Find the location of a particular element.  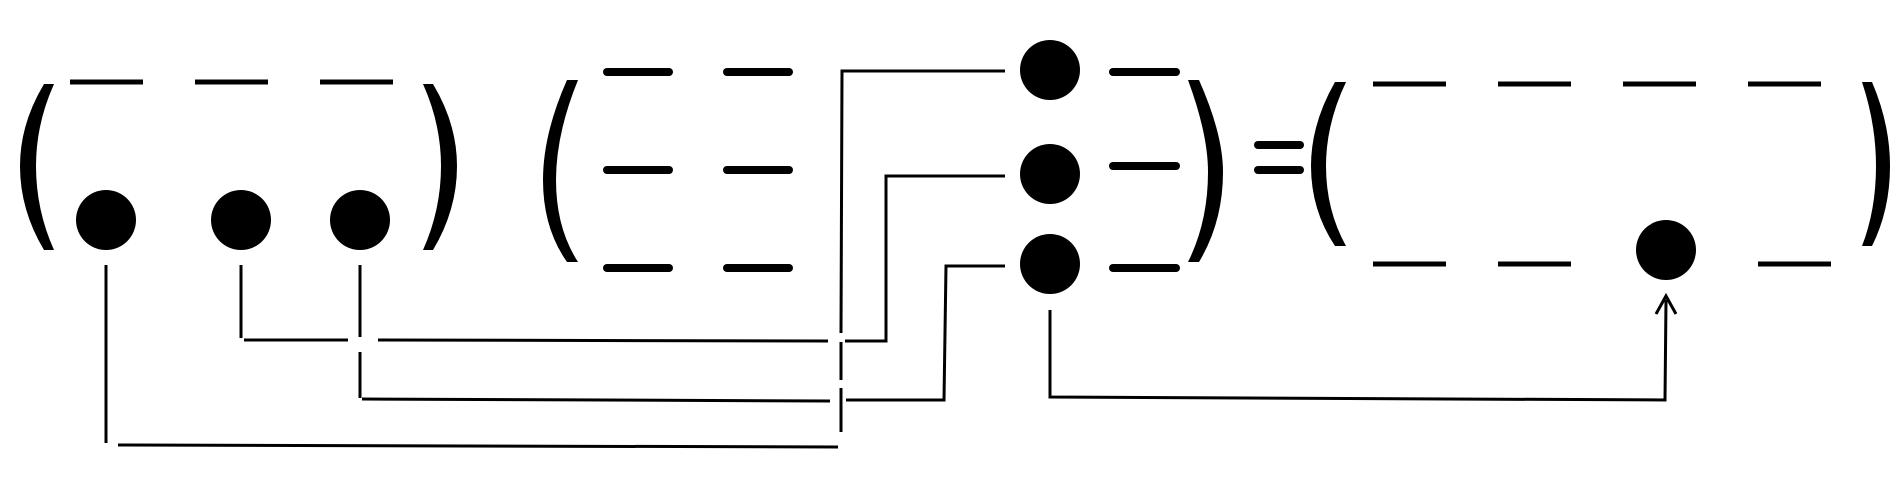

wire-left-3-horizontal is located at coordinates (596, 400).